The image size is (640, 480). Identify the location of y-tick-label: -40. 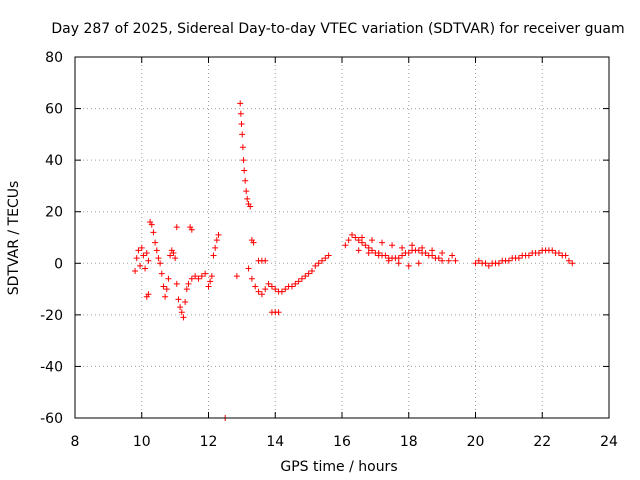
(51, 367).